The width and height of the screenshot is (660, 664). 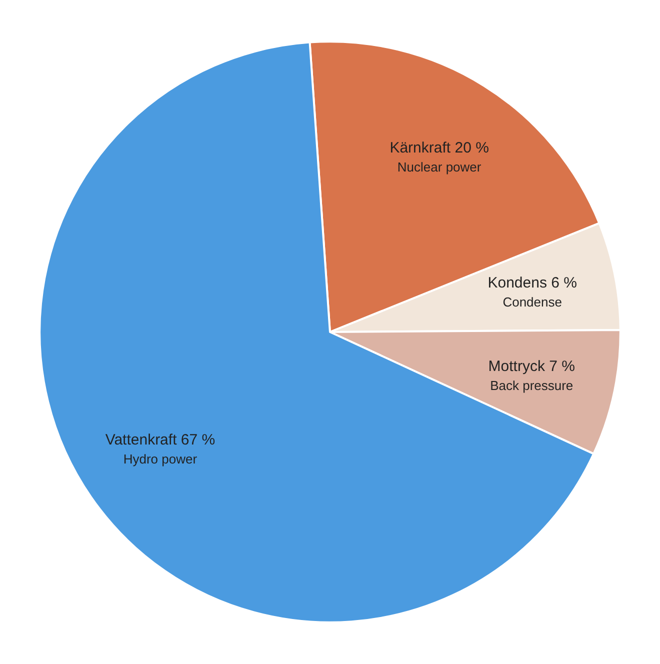 What do you see at coordinates (532, 283) in the screenshot?
I see `slice-label: Kondens 6 %` at bounding box center [532, 283].